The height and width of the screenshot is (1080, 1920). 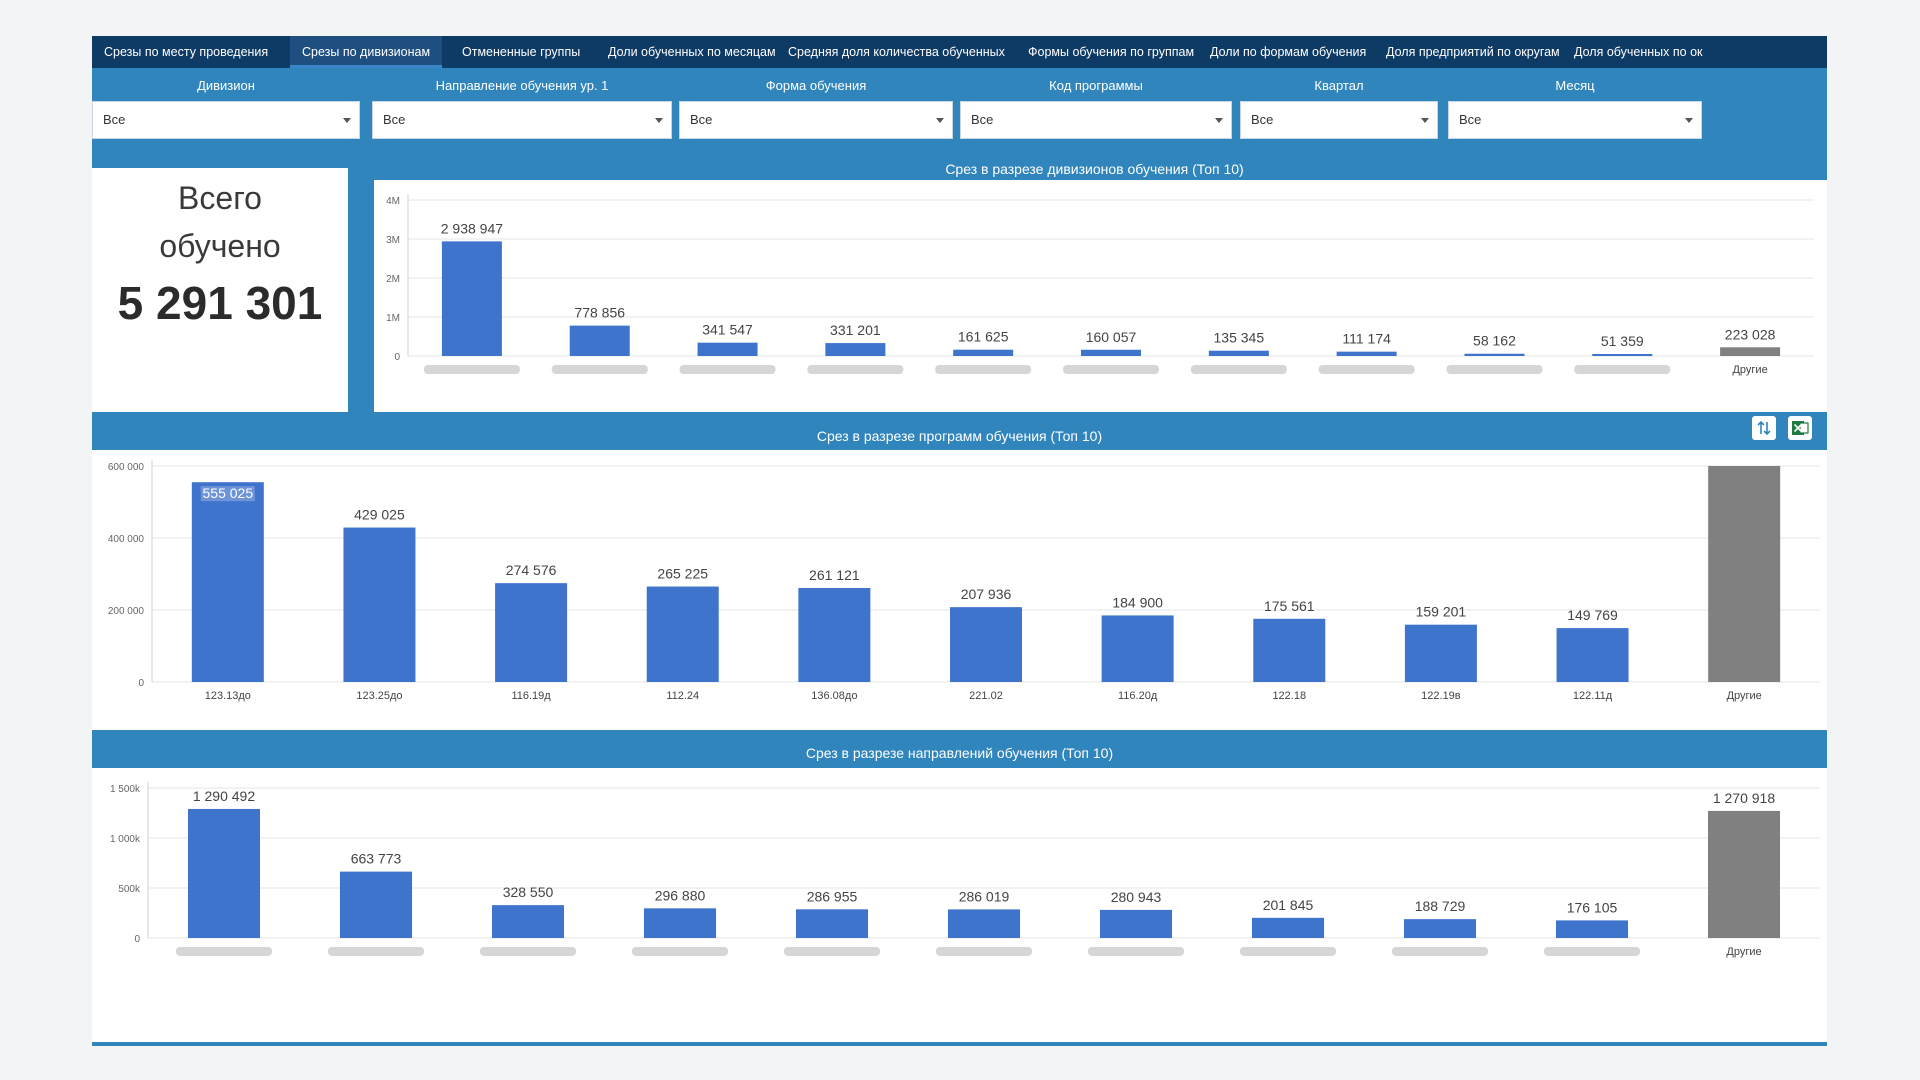 I want to click on filter-direction-select: Все, so click(x=522, y=120).